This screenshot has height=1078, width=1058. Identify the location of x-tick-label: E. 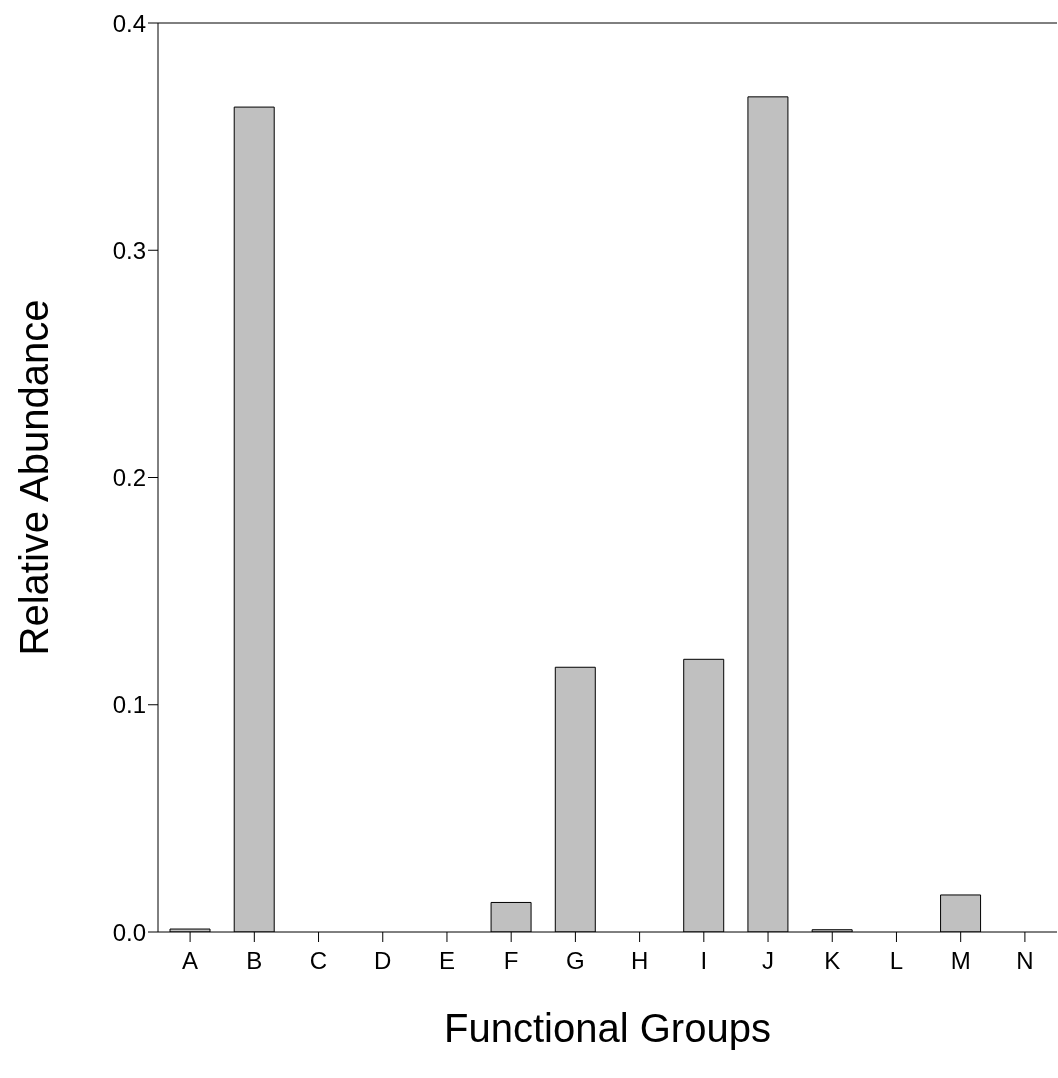
(446, 961).